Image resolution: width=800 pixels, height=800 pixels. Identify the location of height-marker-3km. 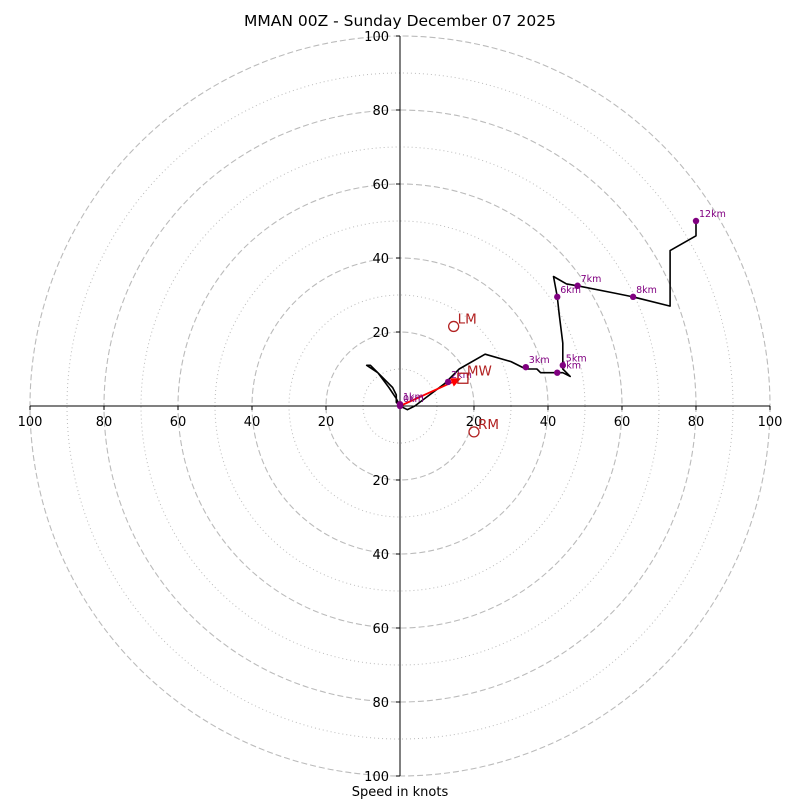
(525, 367).